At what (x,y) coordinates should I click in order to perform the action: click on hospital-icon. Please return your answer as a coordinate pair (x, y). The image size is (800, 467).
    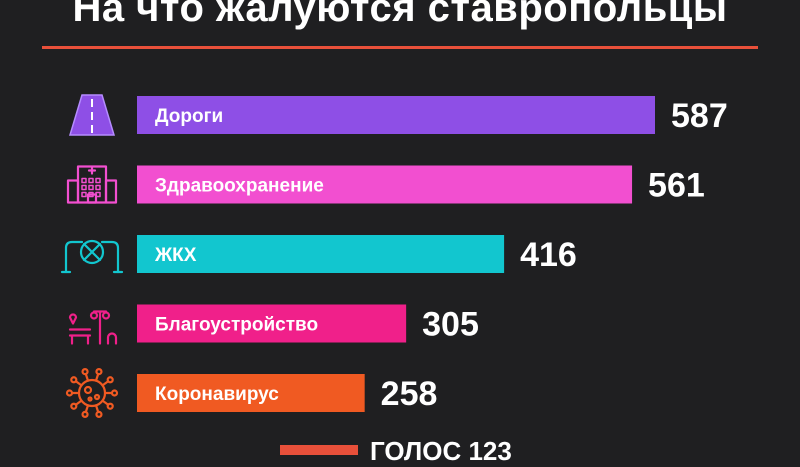
    Looking at the image, I should click on (92, 184).